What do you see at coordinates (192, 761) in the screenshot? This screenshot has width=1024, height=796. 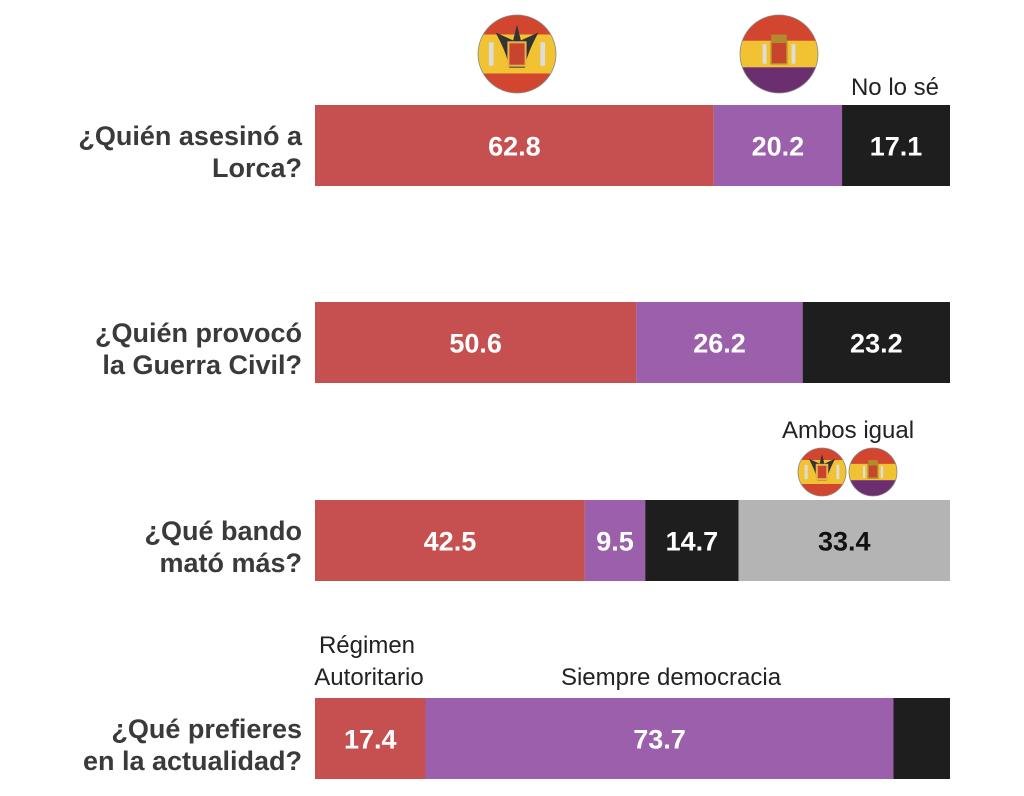 I see `question-label-line2: en la actualidad?` at bounding box center [192, 761].